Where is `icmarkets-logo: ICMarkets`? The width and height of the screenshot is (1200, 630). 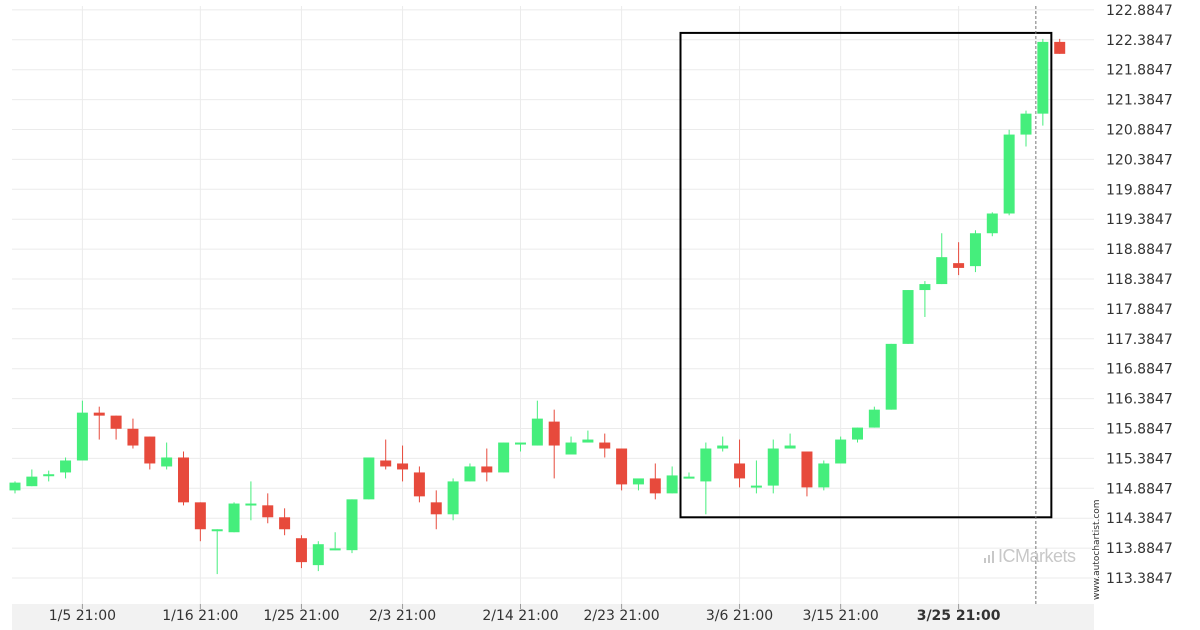 icmarkets-logo: ICMarkets is located at coordinates (1030, 556).